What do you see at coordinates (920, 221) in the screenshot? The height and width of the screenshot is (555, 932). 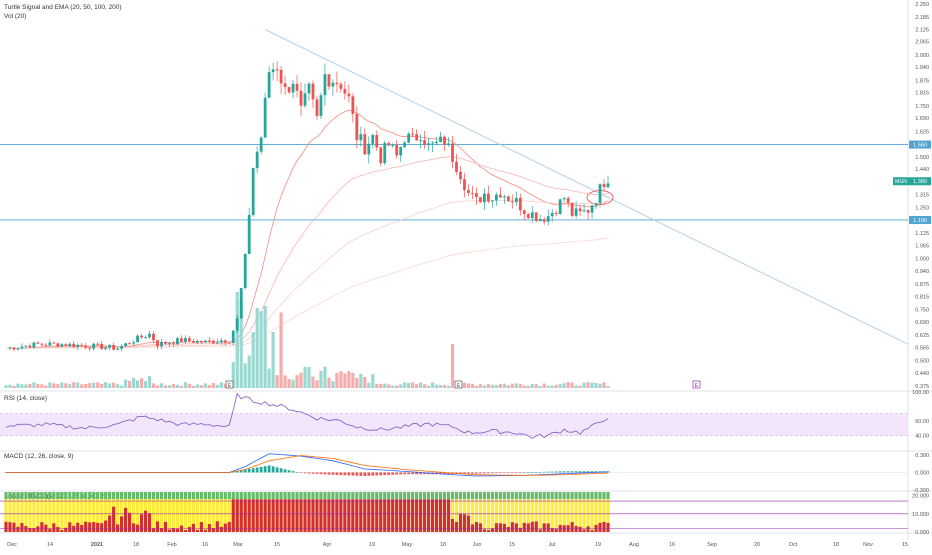 I see `price-badge-label: 1.190` at bounding box center [920, 221].